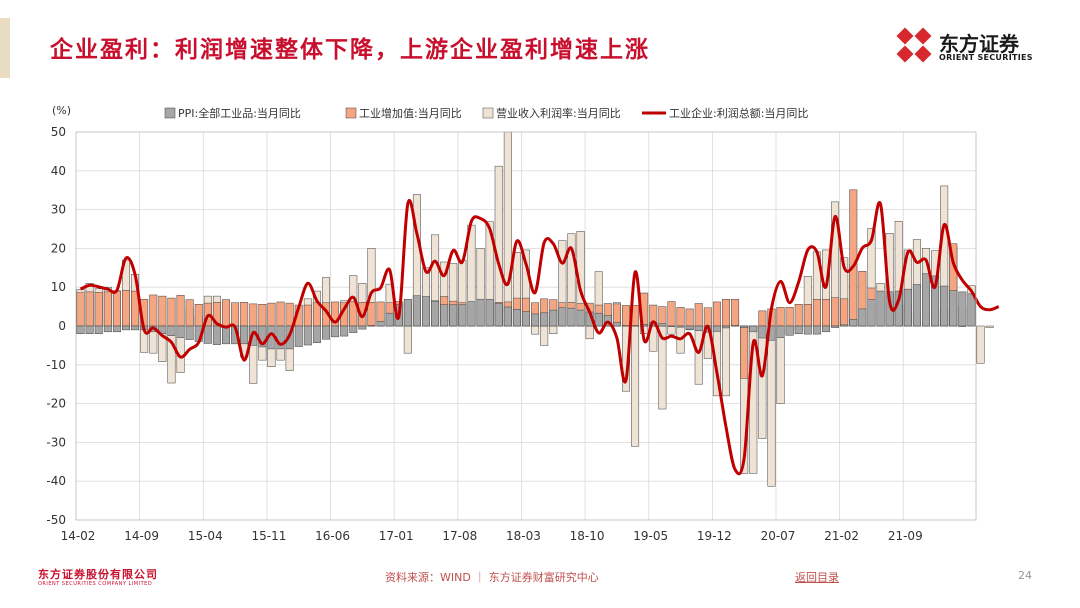 The height and width of the screenshot is (608, 1080). What do you see at coordinates (58, 132) in the screenshot?
I see `y-tick-label: 50` at bounding box center [58, 132].